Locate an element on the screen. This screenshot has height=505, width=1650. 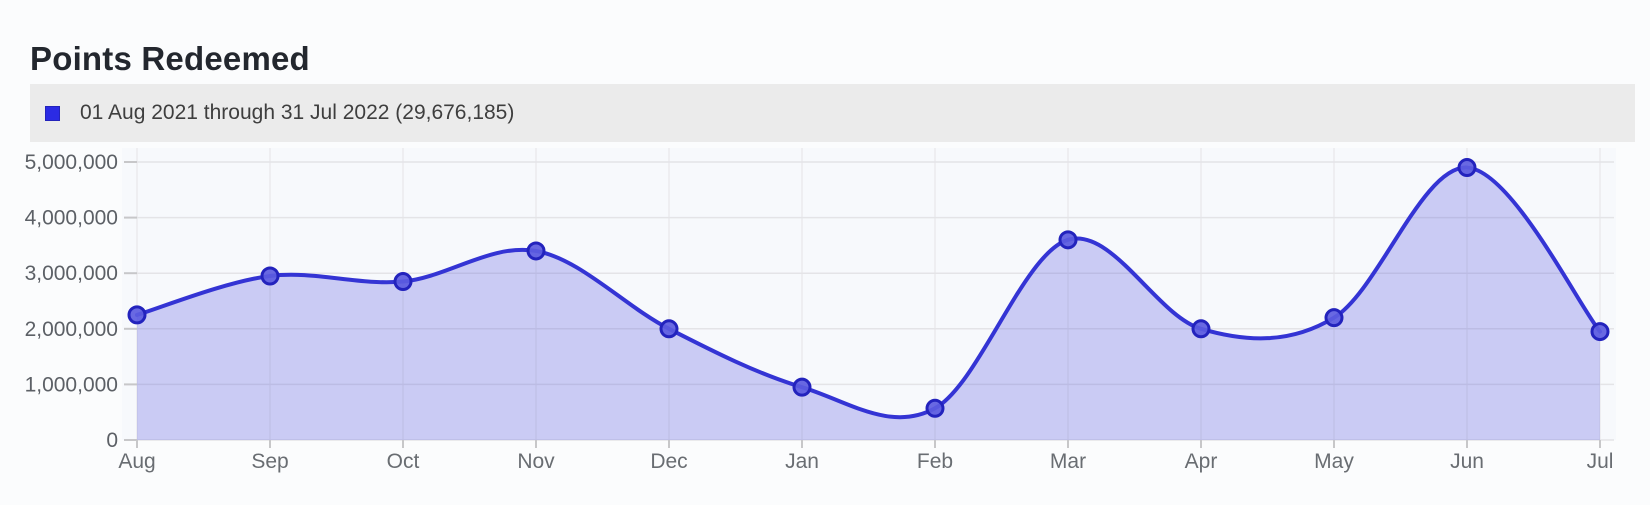
page-title: Points Redeemed is located at coordinates (170, 59).